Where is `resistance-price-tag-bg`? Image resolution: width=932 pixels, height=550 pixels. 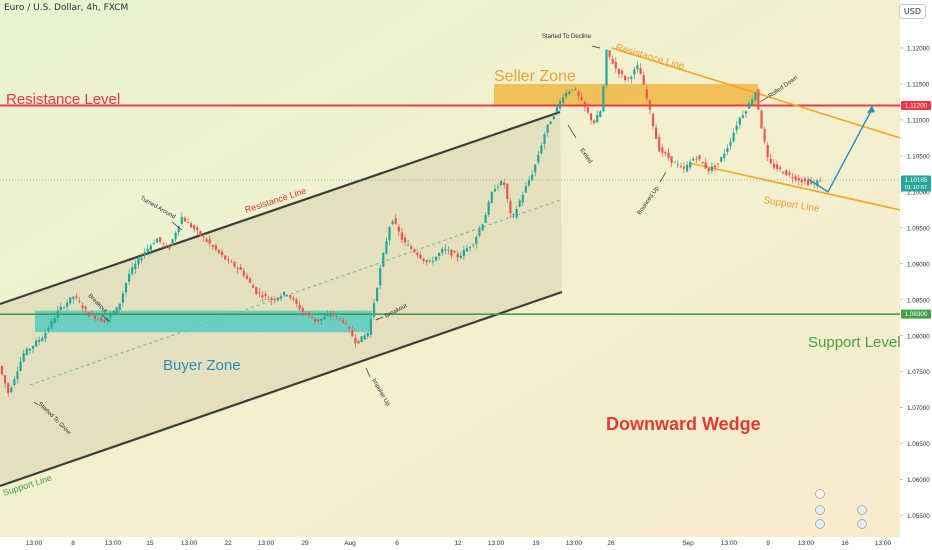
resistance-price-tag-bg is located at coordinates (916, 106).